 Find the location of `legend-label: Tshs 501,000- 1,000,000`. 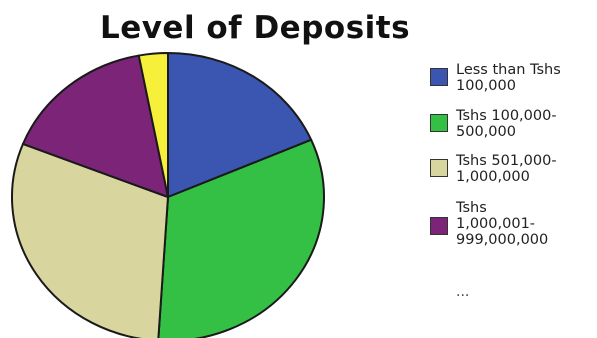

legend-label: Tshs 501,000- 1,000,000 is located at coordinates (506, 169).